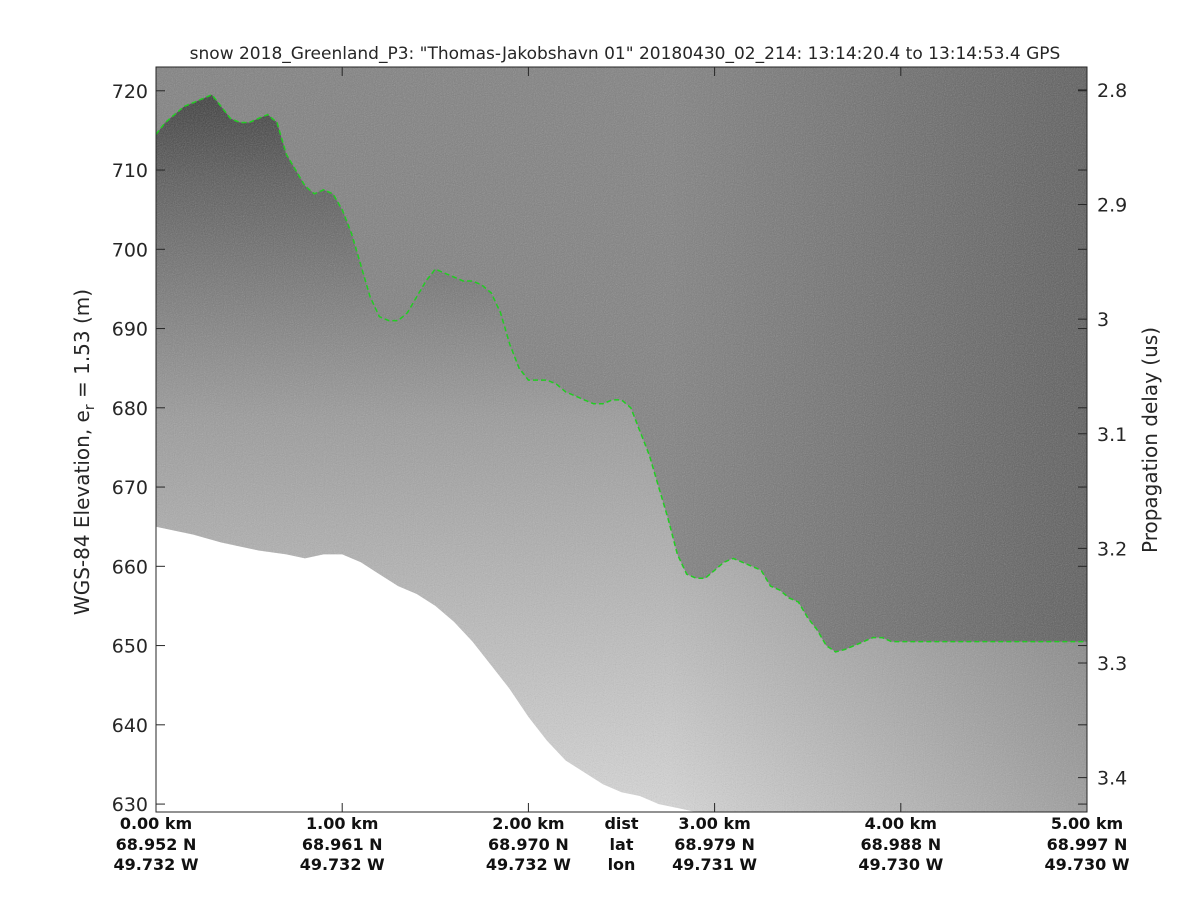 The image size is (1200, 900). I want to click on x-tick-lat: 68.997 N, so click(1087, 844).